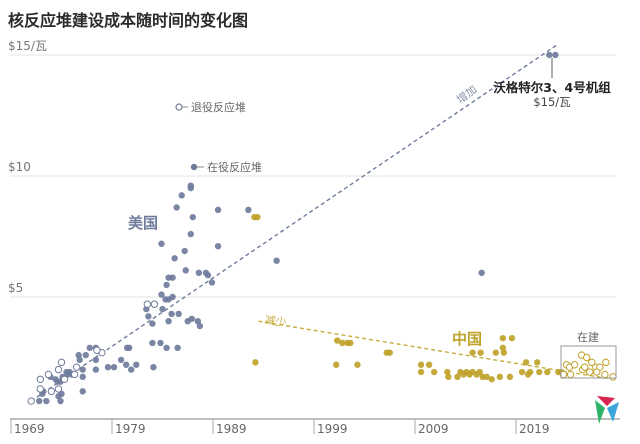 The height and width of the screenshot is (444, 640). I want to click on logo-icon, so click(607, 410).